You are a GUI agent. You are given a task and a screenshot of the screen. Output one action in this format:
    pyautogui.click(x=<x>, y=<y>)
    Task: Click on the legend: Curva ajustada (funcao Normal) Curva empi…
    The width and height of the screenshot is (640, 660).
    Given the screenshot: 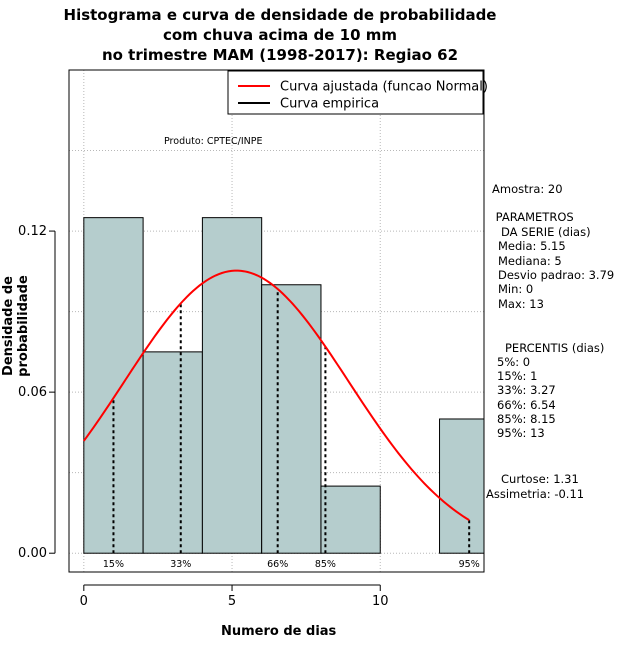 What is the action you would take?
    pyautogui.click(x=357, y=92)
    